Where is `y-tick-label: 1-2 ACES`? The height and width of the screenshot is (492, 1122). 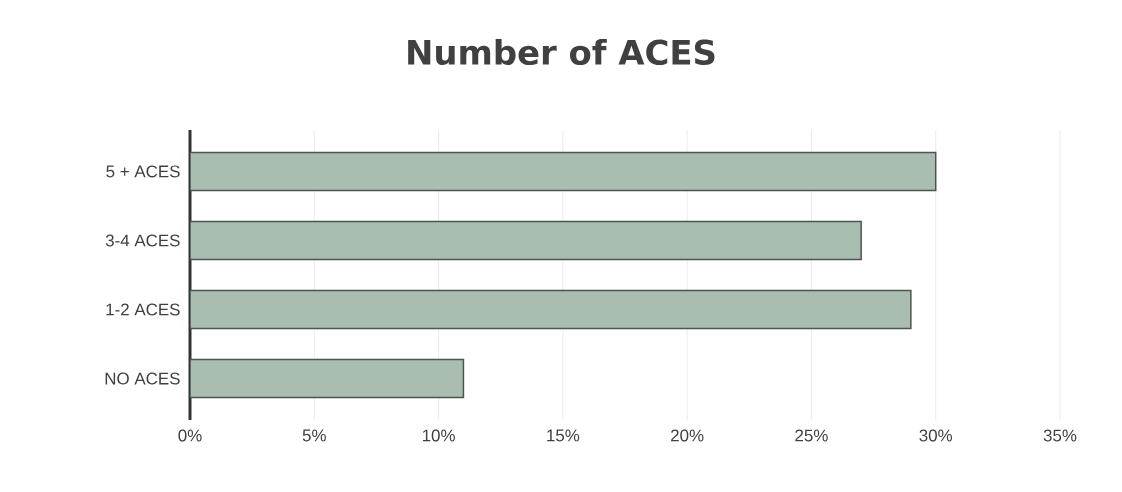
y-tick-label: 1-2 ACES is located at coordinates (143, 309).